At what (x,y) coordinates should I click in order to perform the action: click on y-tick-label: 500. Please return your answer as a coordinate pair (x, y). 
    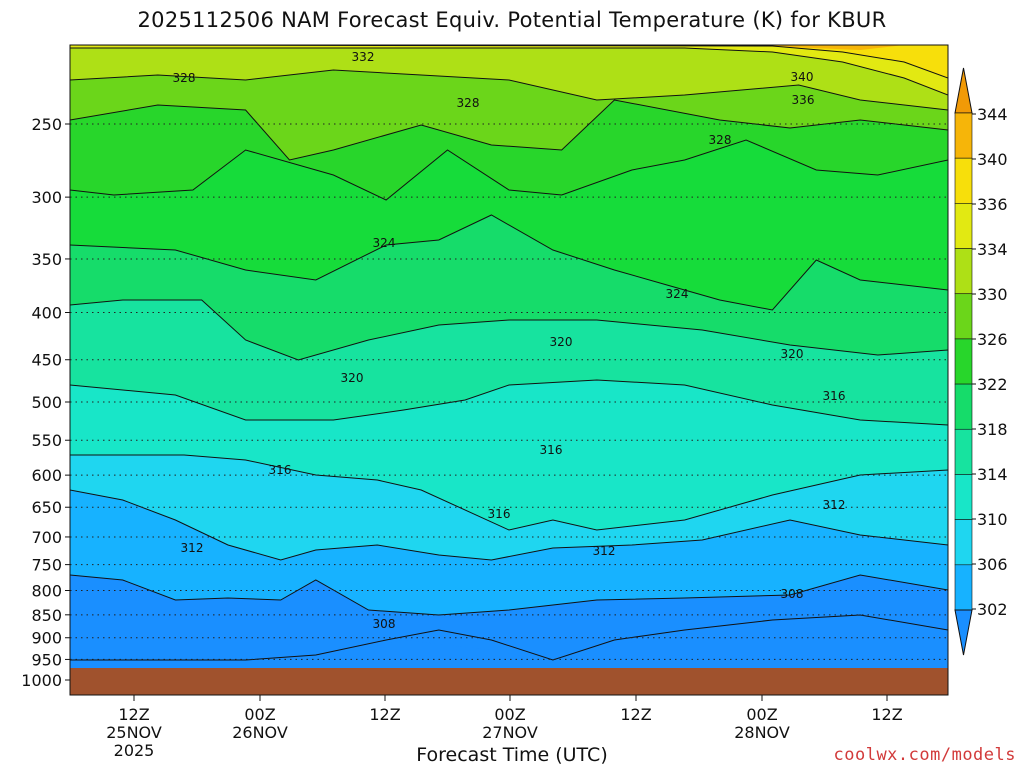
    Looking at the image, I should click on (46, 402).